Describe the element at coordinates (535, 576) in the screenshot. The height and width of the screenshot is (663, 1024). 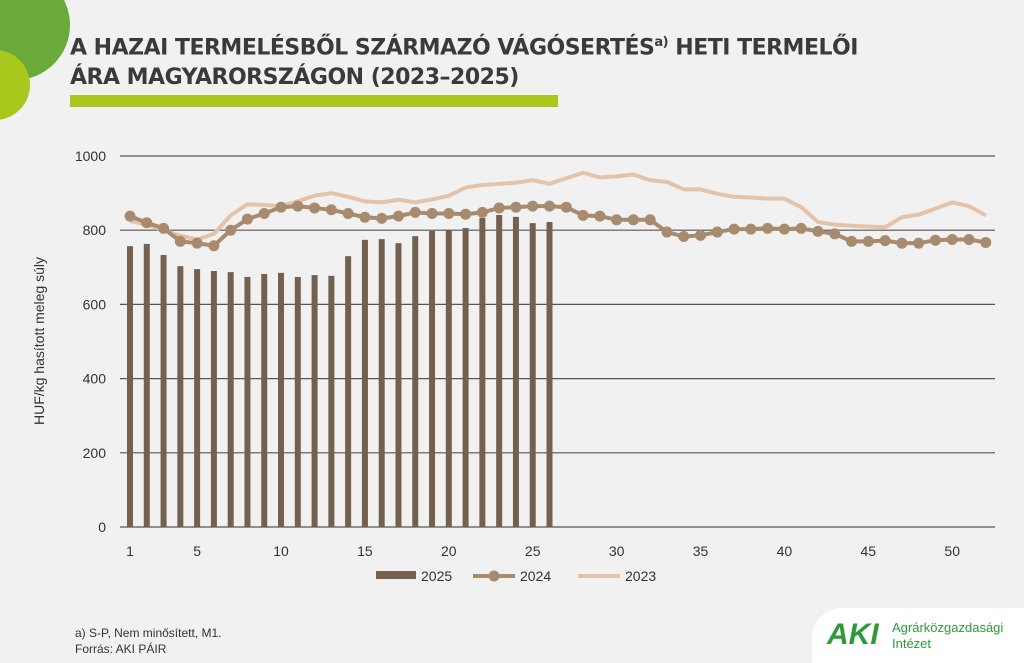
I see `legend-label-2024: 2024` at that location.